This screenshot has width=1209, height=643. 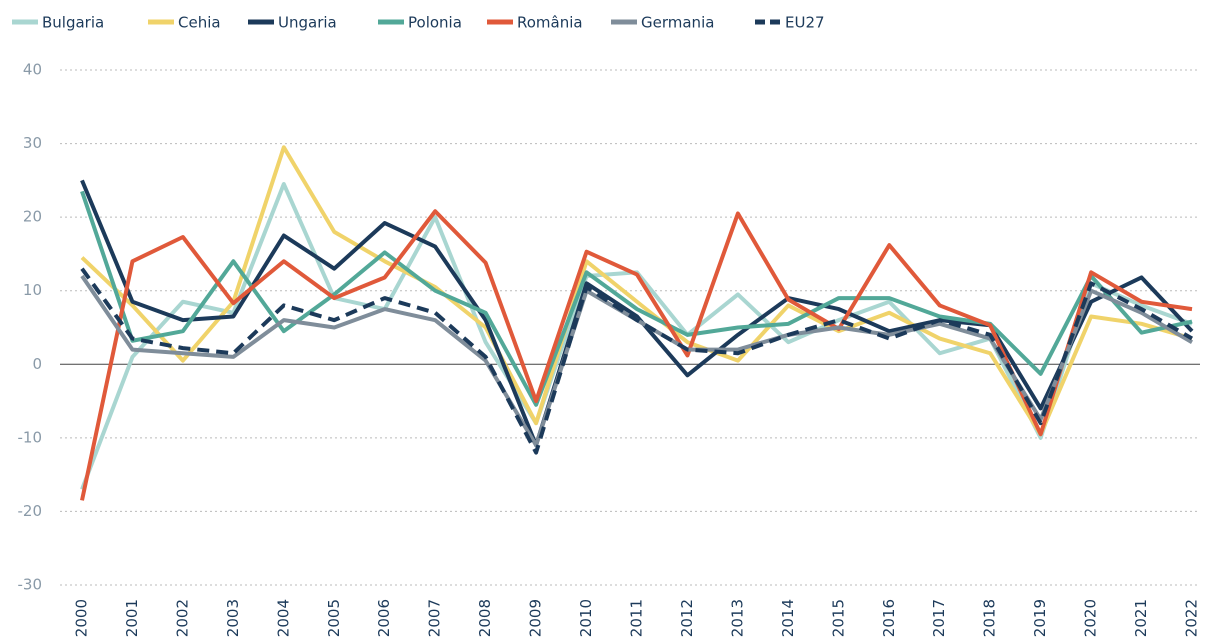 What do you see at coordinates (1141, 618) in the screenshot?
I see `x-tick-label: 2021` at bounding box center [1141, 618].